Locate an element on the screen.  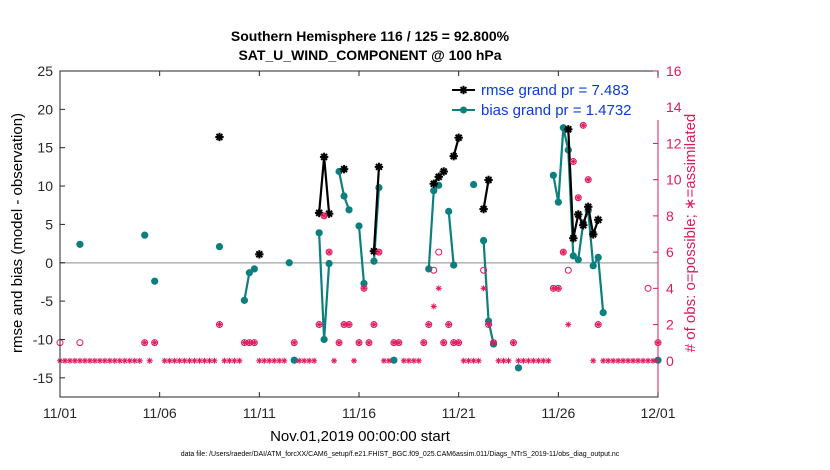
legend-box is located at coordinates (553, 99).